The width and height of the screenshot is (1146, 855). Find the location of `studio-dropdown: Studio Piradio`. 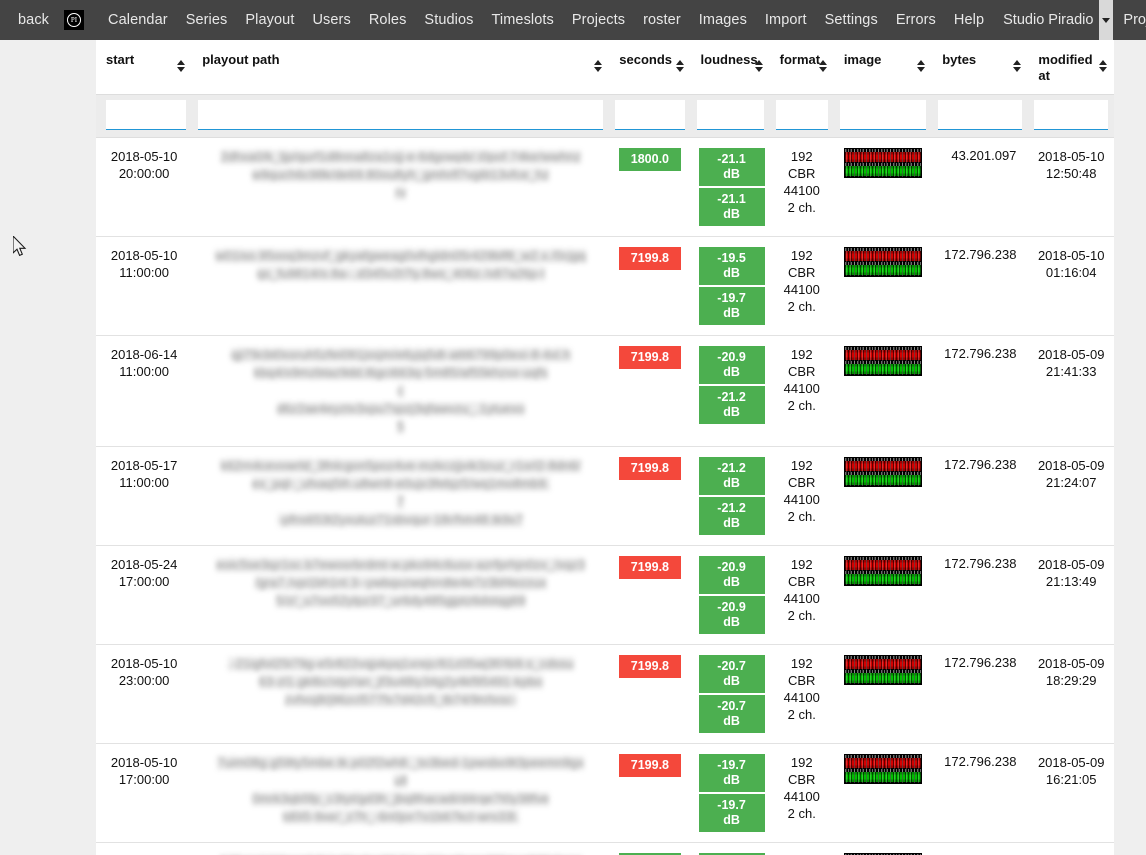

studio-dropdown: Studio Piradio is located at coordinates (1053, 20).